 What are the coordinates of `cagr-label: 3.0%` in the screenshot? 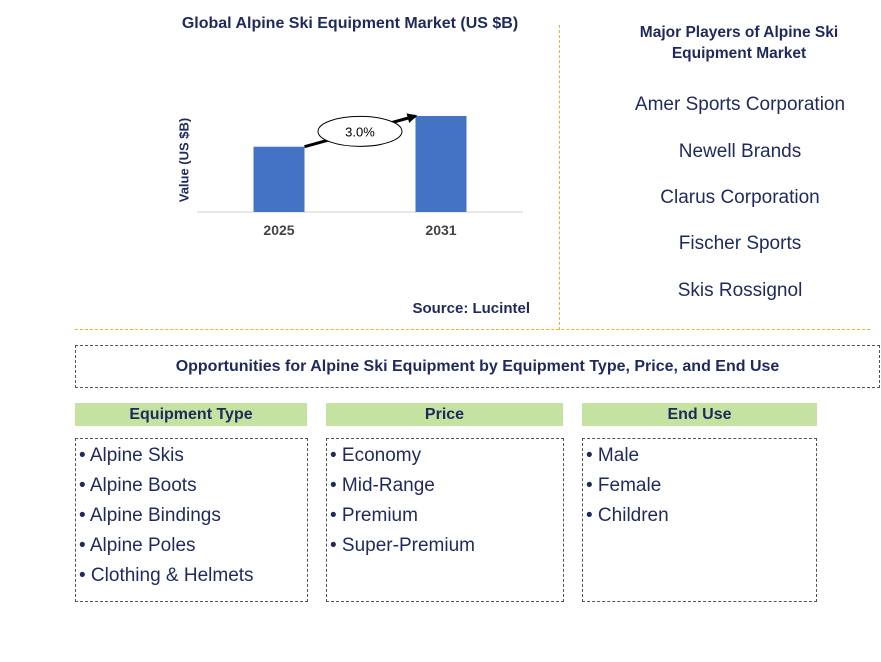 It's located at (360, 131).